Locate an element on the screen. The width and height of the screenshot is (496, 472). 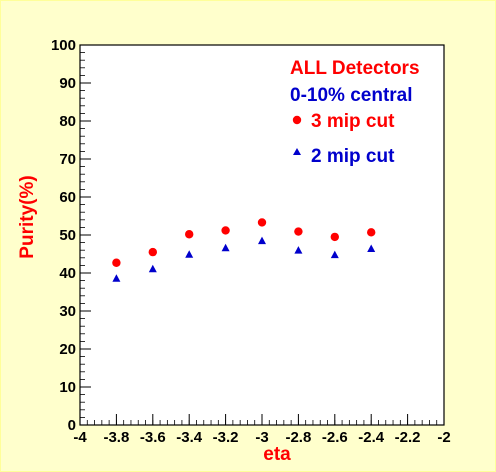
y-axis-title: Purity(%) is located at coordinates (27, 216).